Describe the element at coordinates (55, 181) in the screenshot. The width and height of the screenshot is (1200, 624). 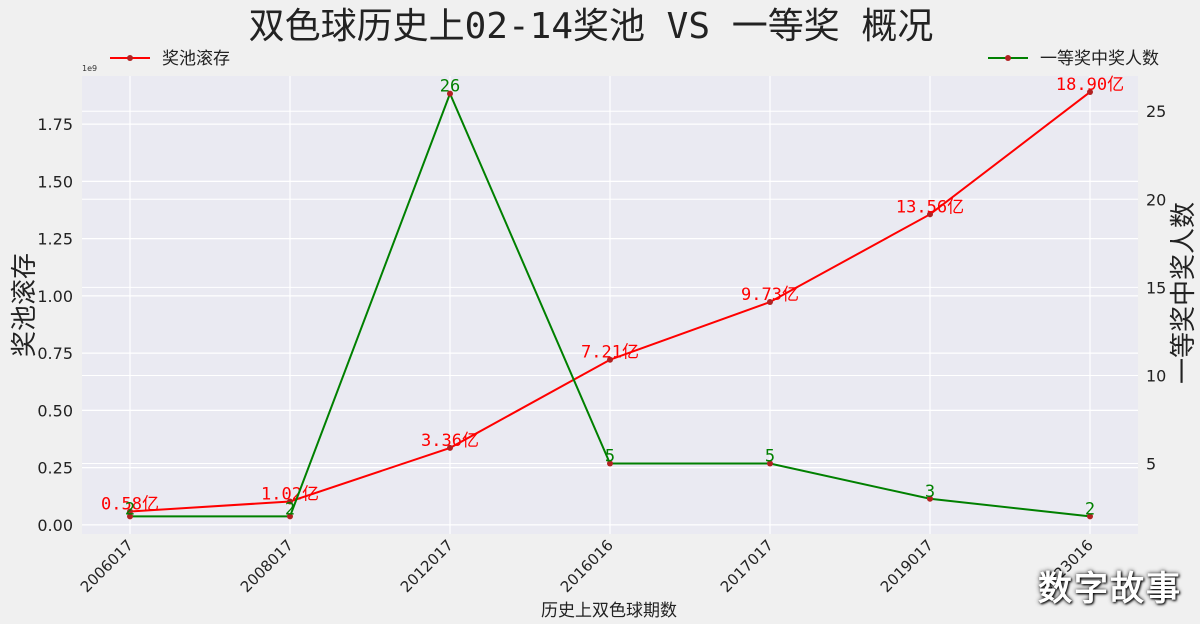
I see `y-left-tick-label: 1.50` at that location.